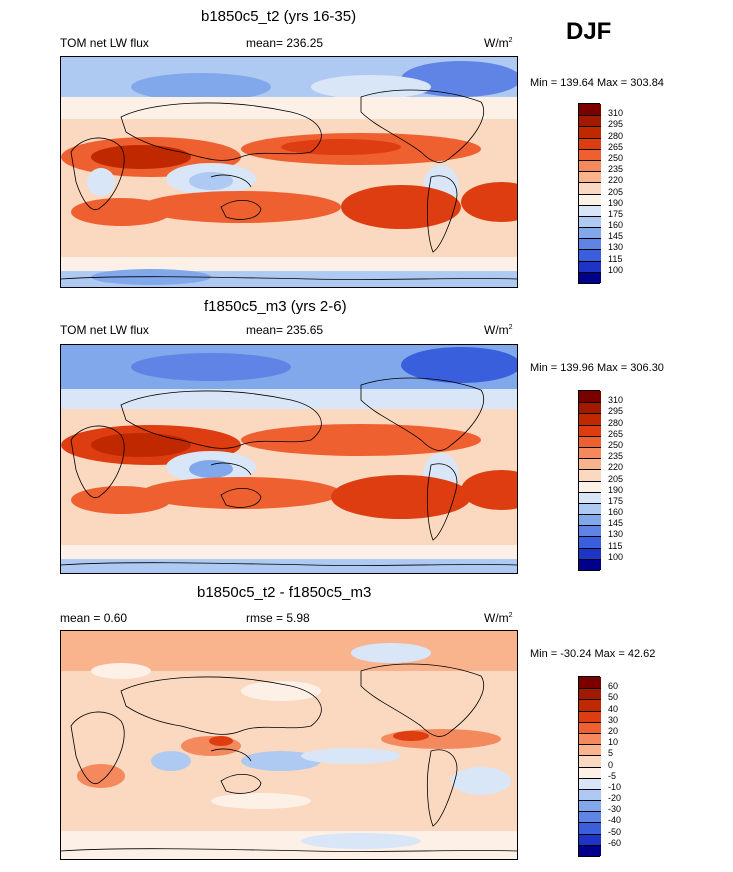 The width and height of the screenshot is (733, 872). Describe the element at coordinates (616, 180) in the screenshot. I see `panel1-colorbar-label: 220` at that location.